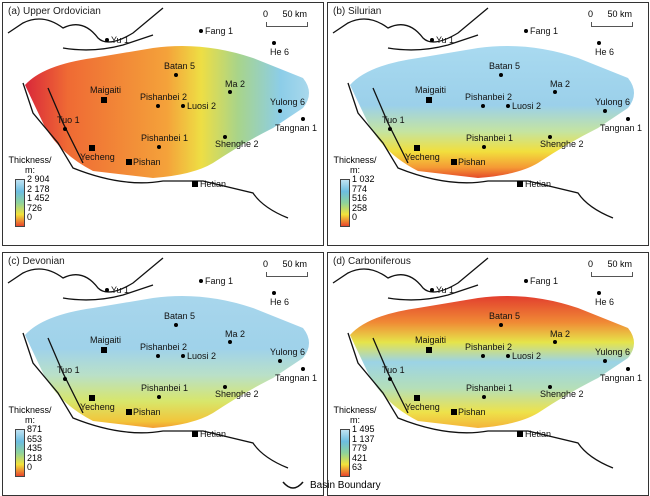 The width and height of the screenshot is (650, 496). Describe the element at coordinates (35, 448) in the screenshot. I see `legend-value: 435` at that location.